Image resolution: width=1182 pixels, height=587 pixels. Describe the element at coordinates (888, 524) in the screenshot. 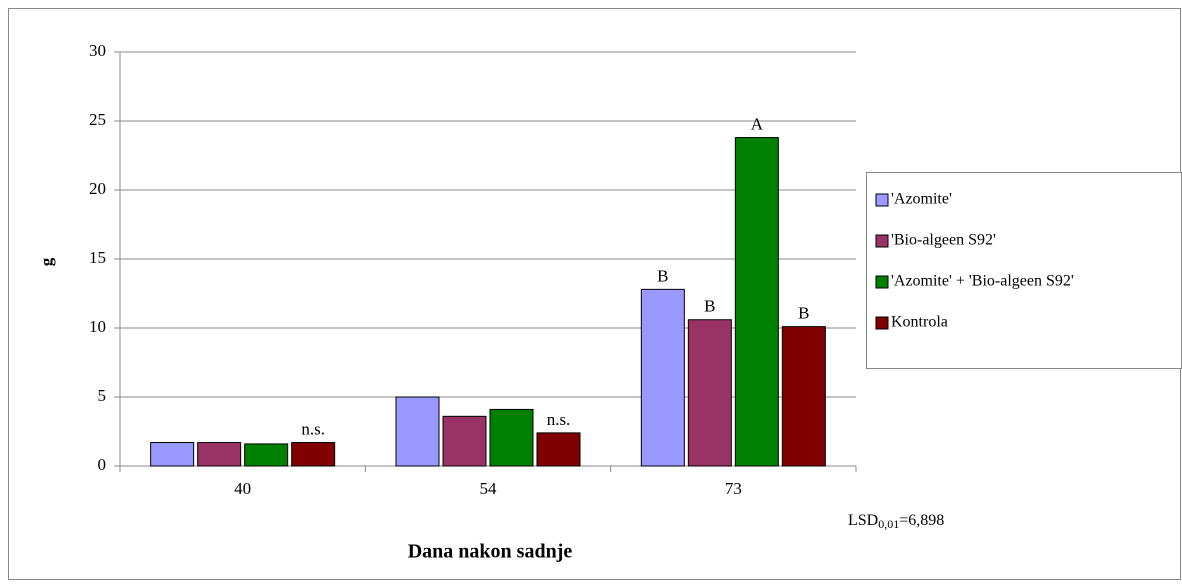

I see `note-sub: 0,01` at that location.